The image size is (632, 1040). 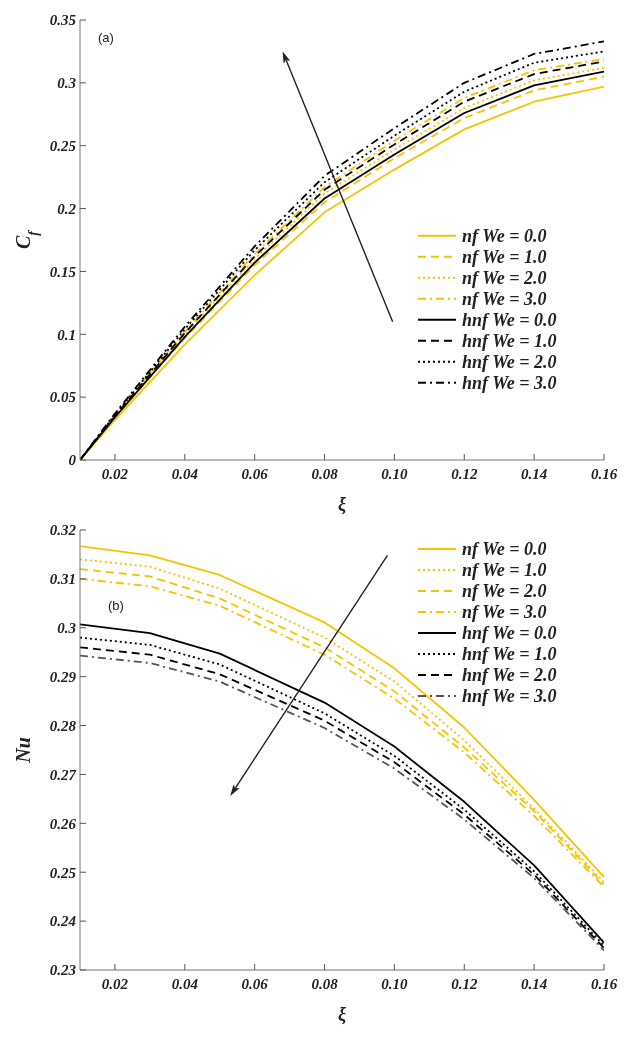 I want to click on y-tick-label: 0.1, so click(x=66, y=334).